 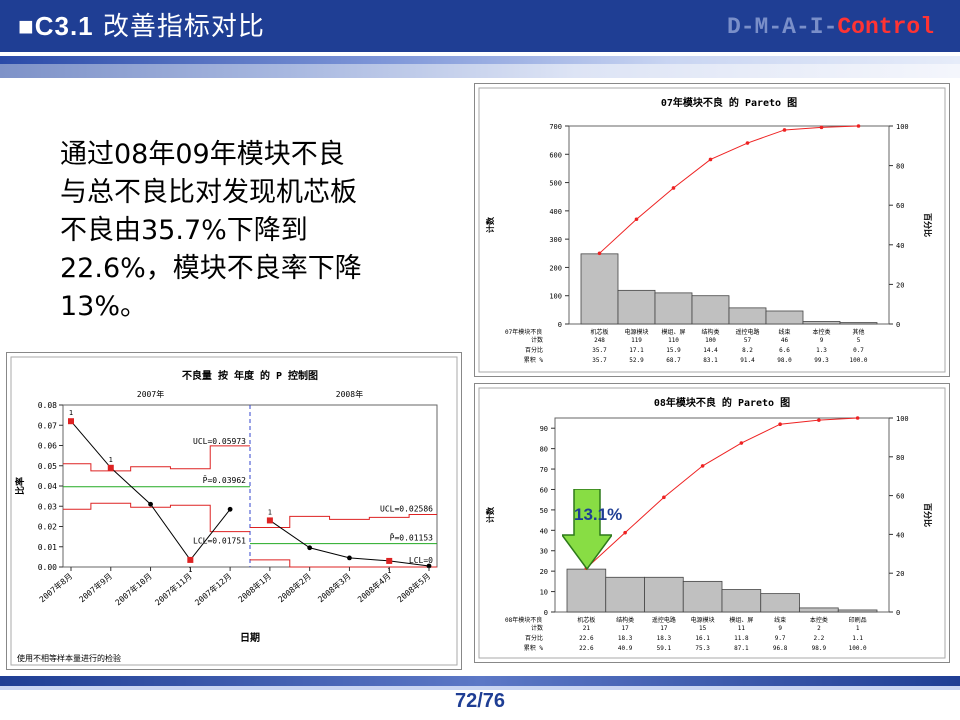 I want to click on count-value: 119, so click(x=636, y=340).